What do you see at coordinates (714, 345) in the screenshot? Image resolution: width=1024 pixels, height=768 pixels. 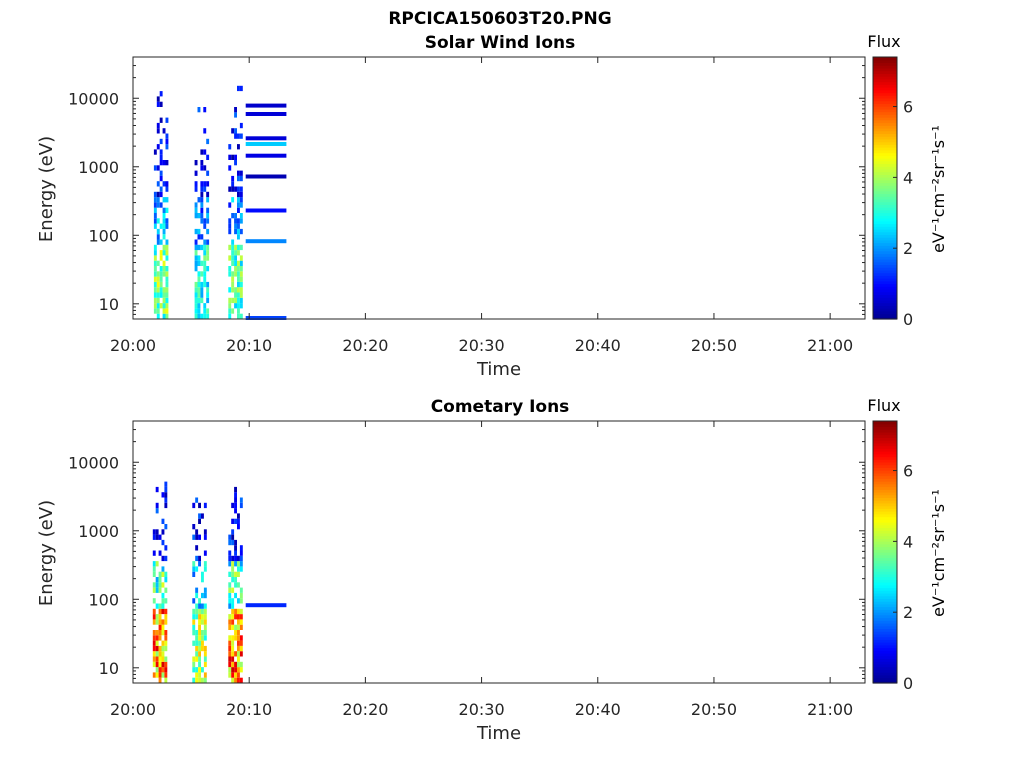 I see `x-tick-label: 20:50` at bounding box center [714, 345].